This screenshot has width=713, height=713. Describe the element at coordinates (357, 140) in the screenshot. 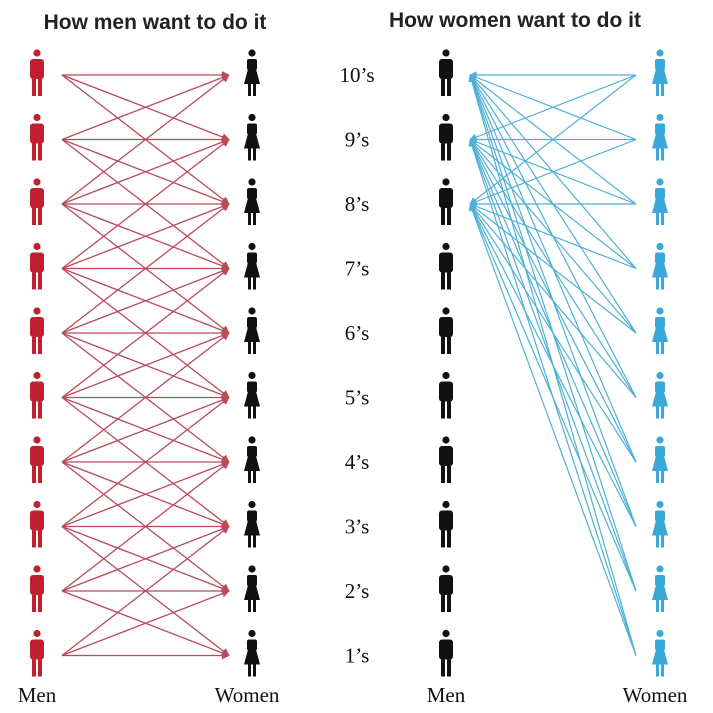

I see `rank-label: 9’s` at that location.